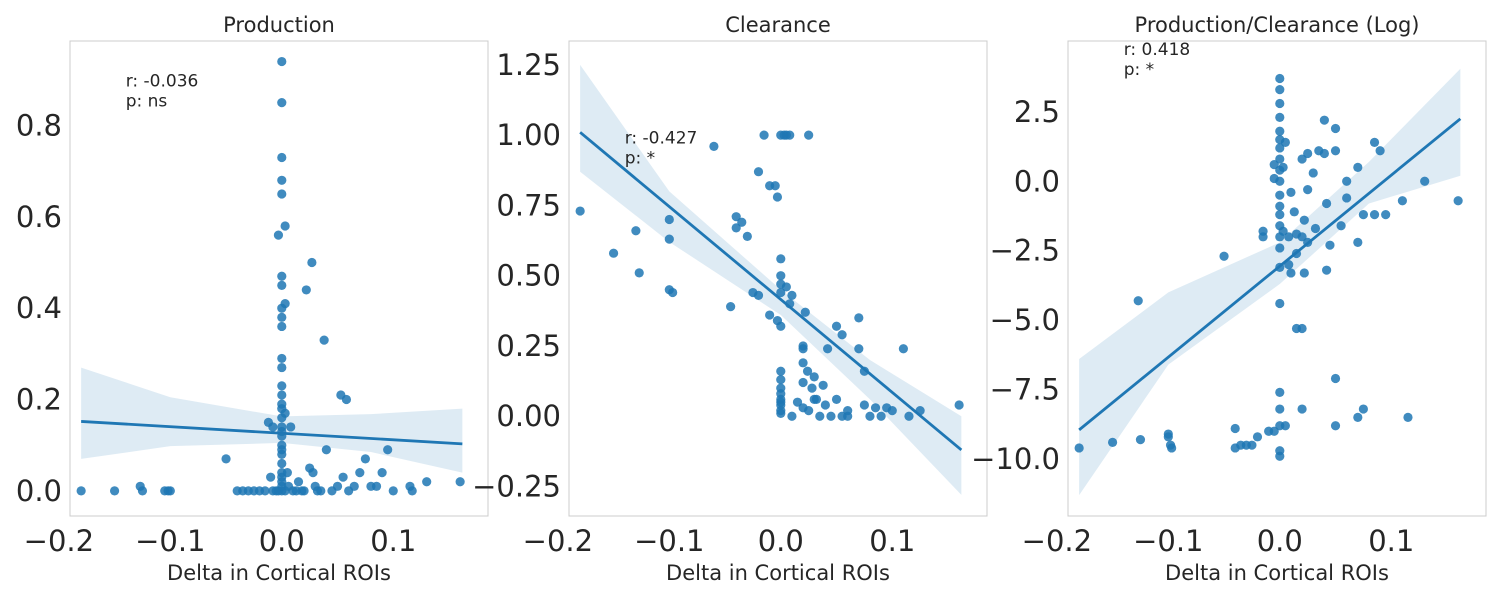 Image resolution: width=1500 pixels, height=600 pixels. Describe the element at coordinates (1015, 459) in the screenshot. I see `y-tick-label: −10.0` at that location.